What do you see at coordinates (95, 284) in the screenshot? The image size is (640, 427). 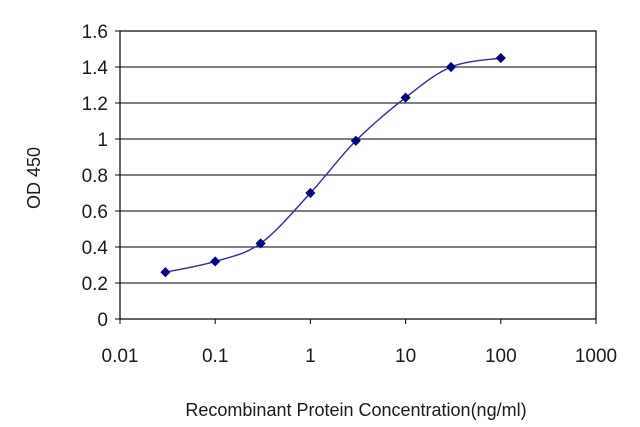 I see `y-tick-label: 0.2` at bounding box center [95, 284].